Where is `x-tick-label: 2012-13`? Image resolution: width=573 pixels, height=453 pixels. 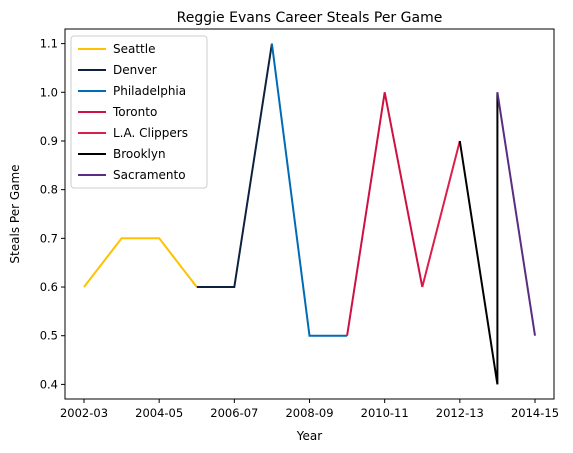 x-tick-label: 2012-13 is located at coordinates (460, 413).